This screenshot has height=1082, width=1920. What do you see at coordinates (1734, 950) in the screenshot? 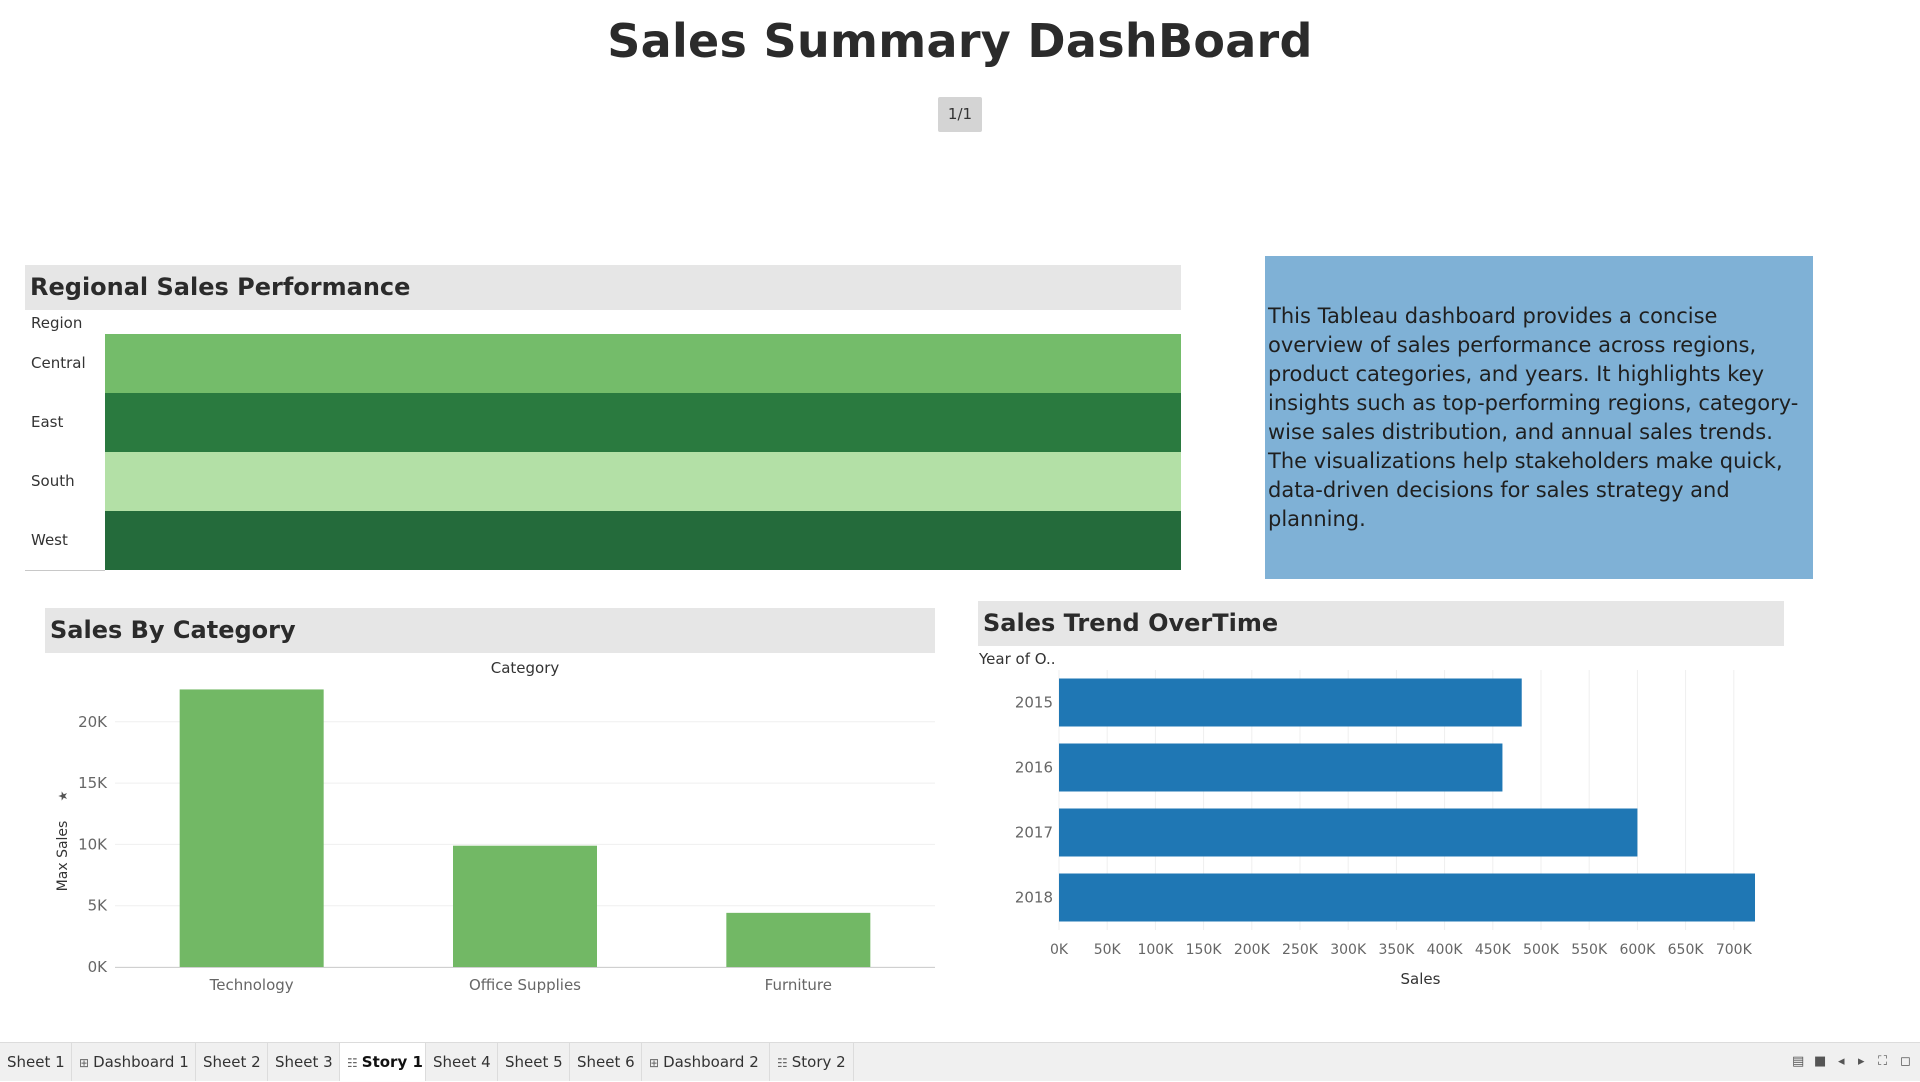
I see `x-tick-label: 700K` at bounding box center [1734, 950].